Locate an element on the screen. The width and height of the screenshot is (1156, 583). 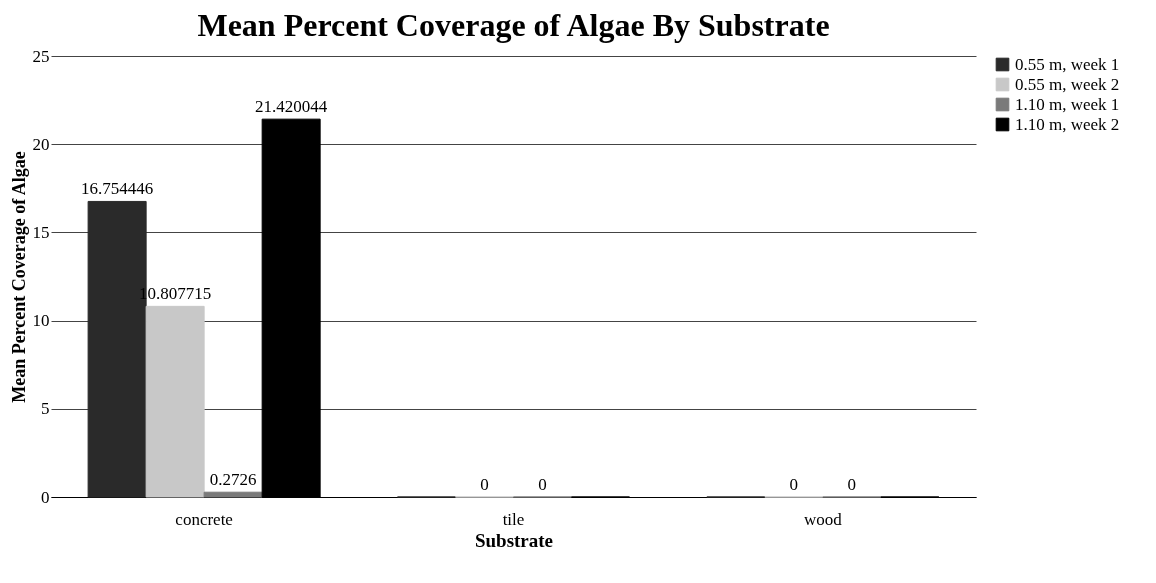
data-label: 21.420044 is located at coordinates (291, 107).